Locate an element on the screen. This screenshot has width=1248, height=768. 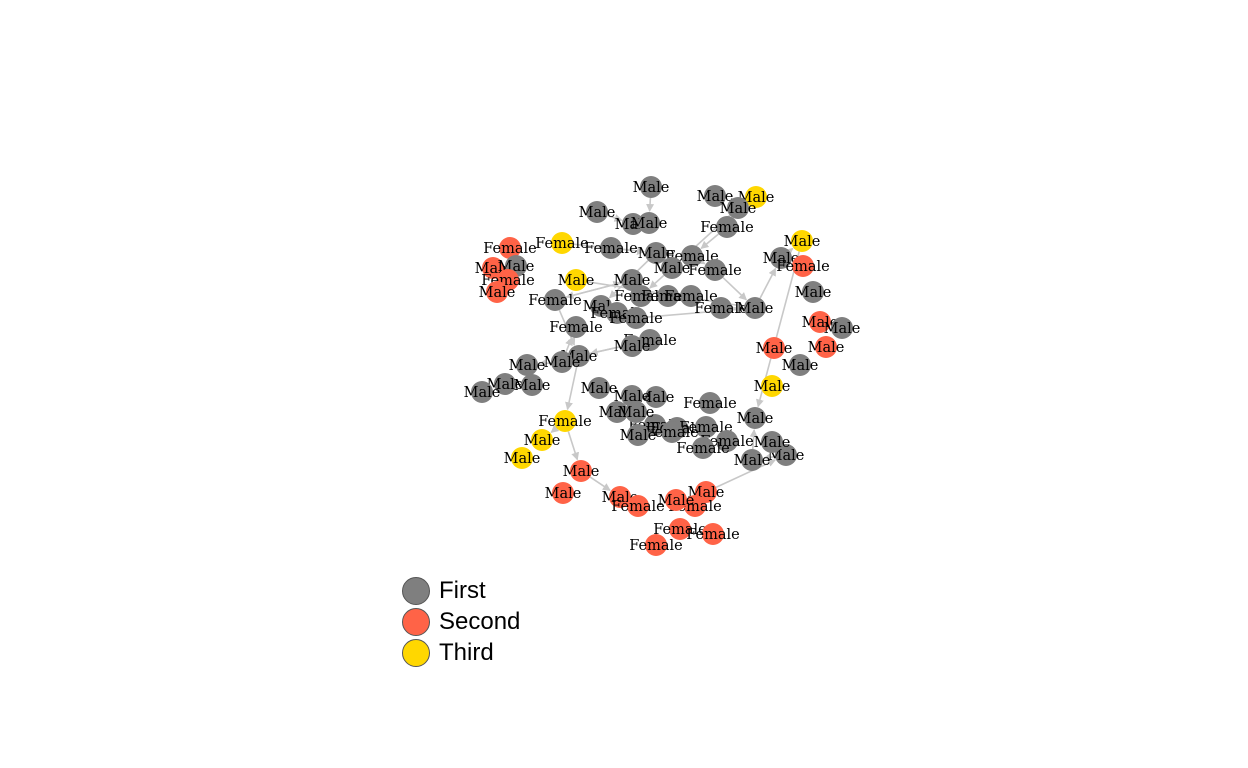
edge-n30-n32 is located at coordinates (768, 283).